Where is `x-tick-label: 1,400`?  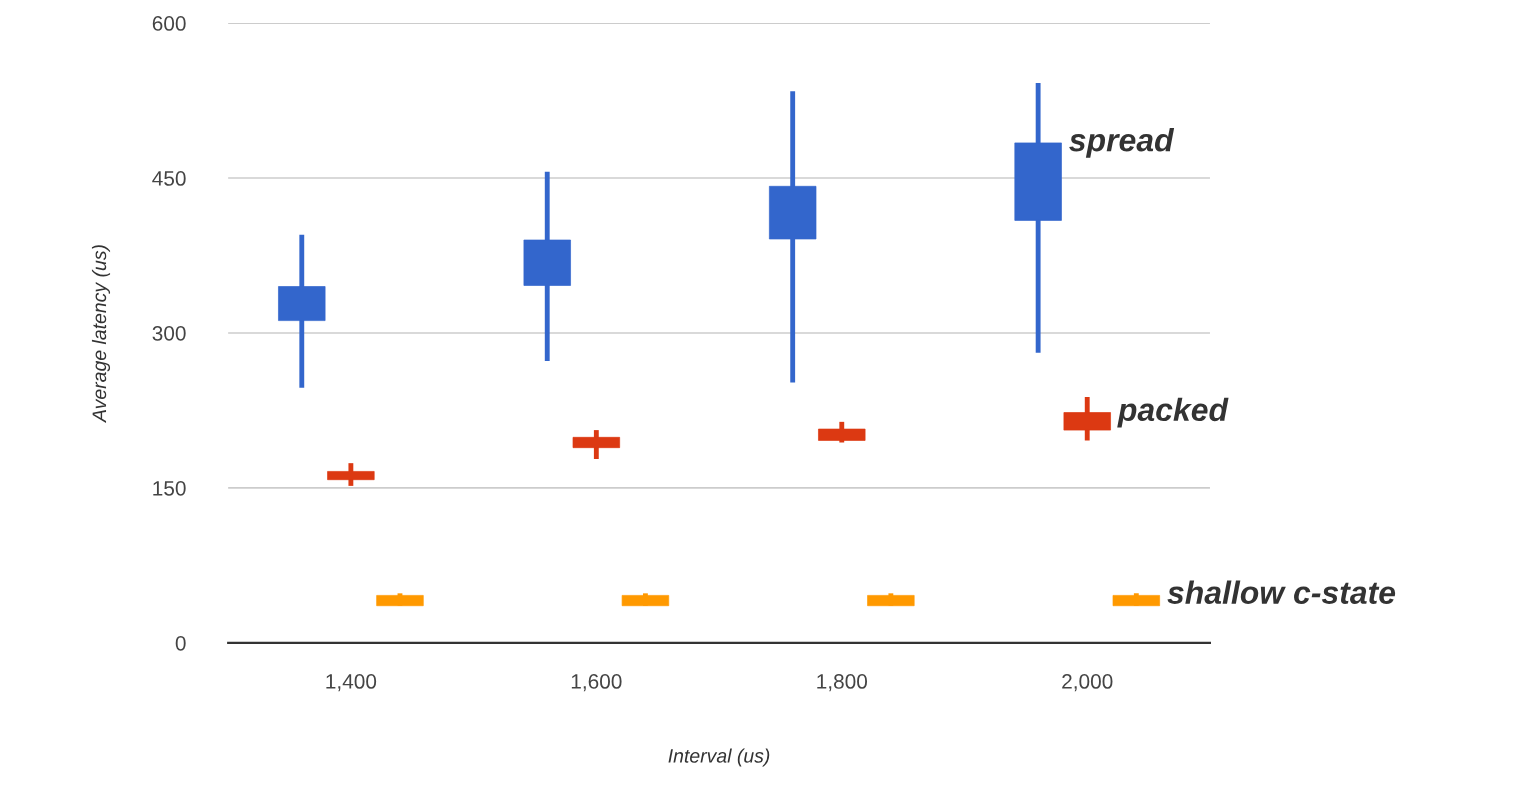
x-tick-label: 1,400 is located at coordinates (351, 683).